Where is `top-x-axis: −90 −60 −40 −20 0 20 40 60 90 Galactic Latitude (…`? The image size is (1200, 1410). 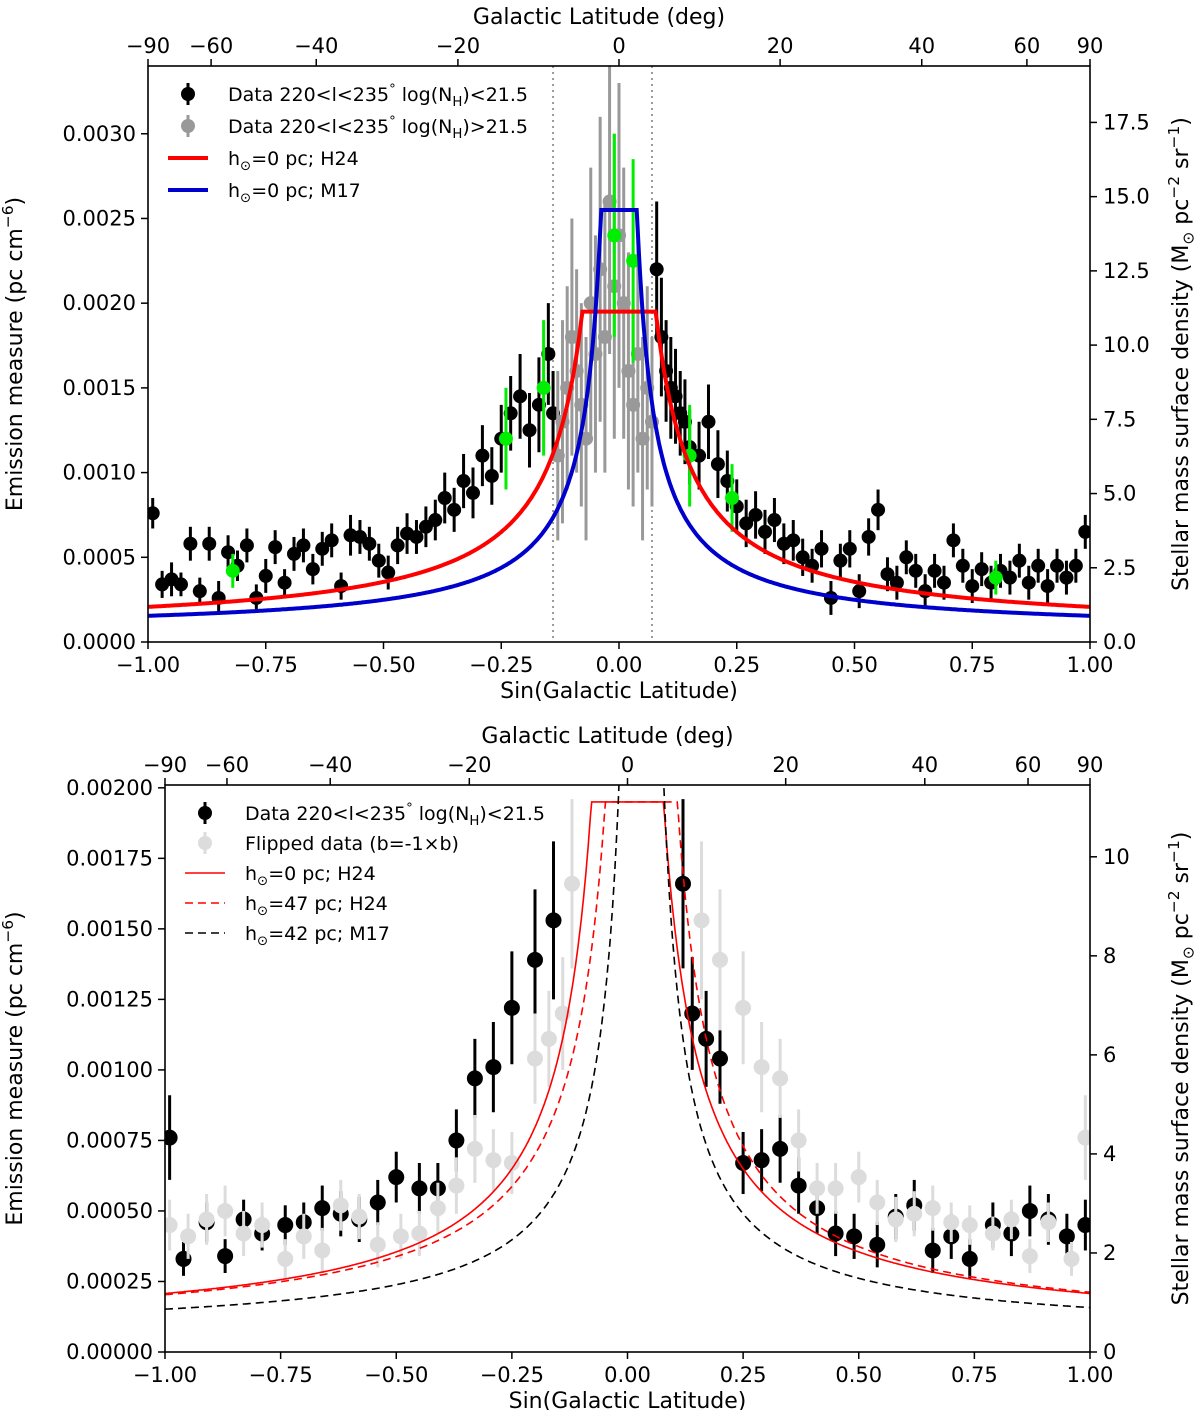 top-x-axis: −90 −60 −40 −20 0 20 40 60 90 Galactic Latitude (… is located at coordinates (615, 35).